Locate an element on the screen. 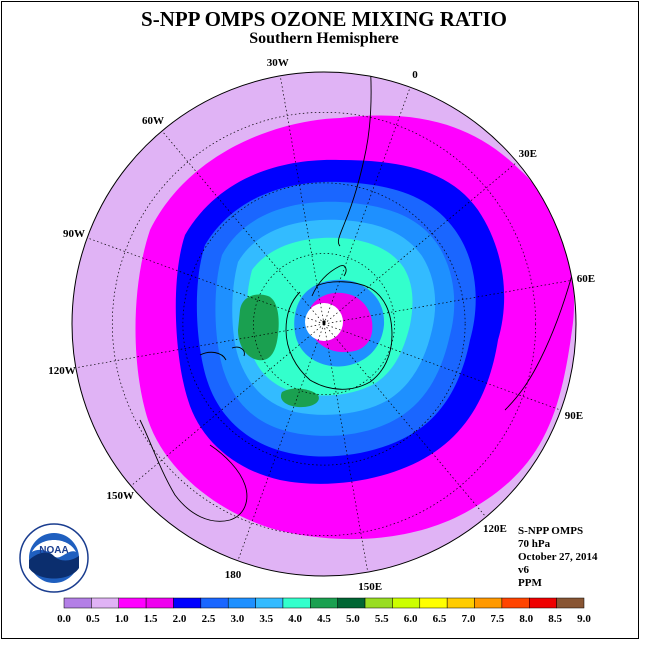  info-date: October 27, 2014 is located at coordinates (558, 557).